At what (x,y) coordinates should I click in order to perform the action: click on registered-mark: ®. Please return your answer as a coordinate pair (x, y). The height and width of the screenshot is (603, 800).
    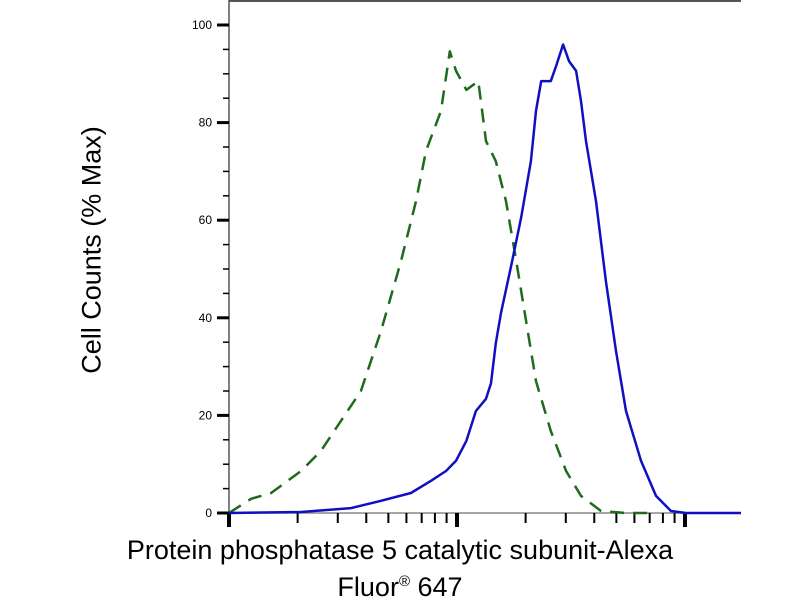
    Looking at the image, I should click on (404, 581).